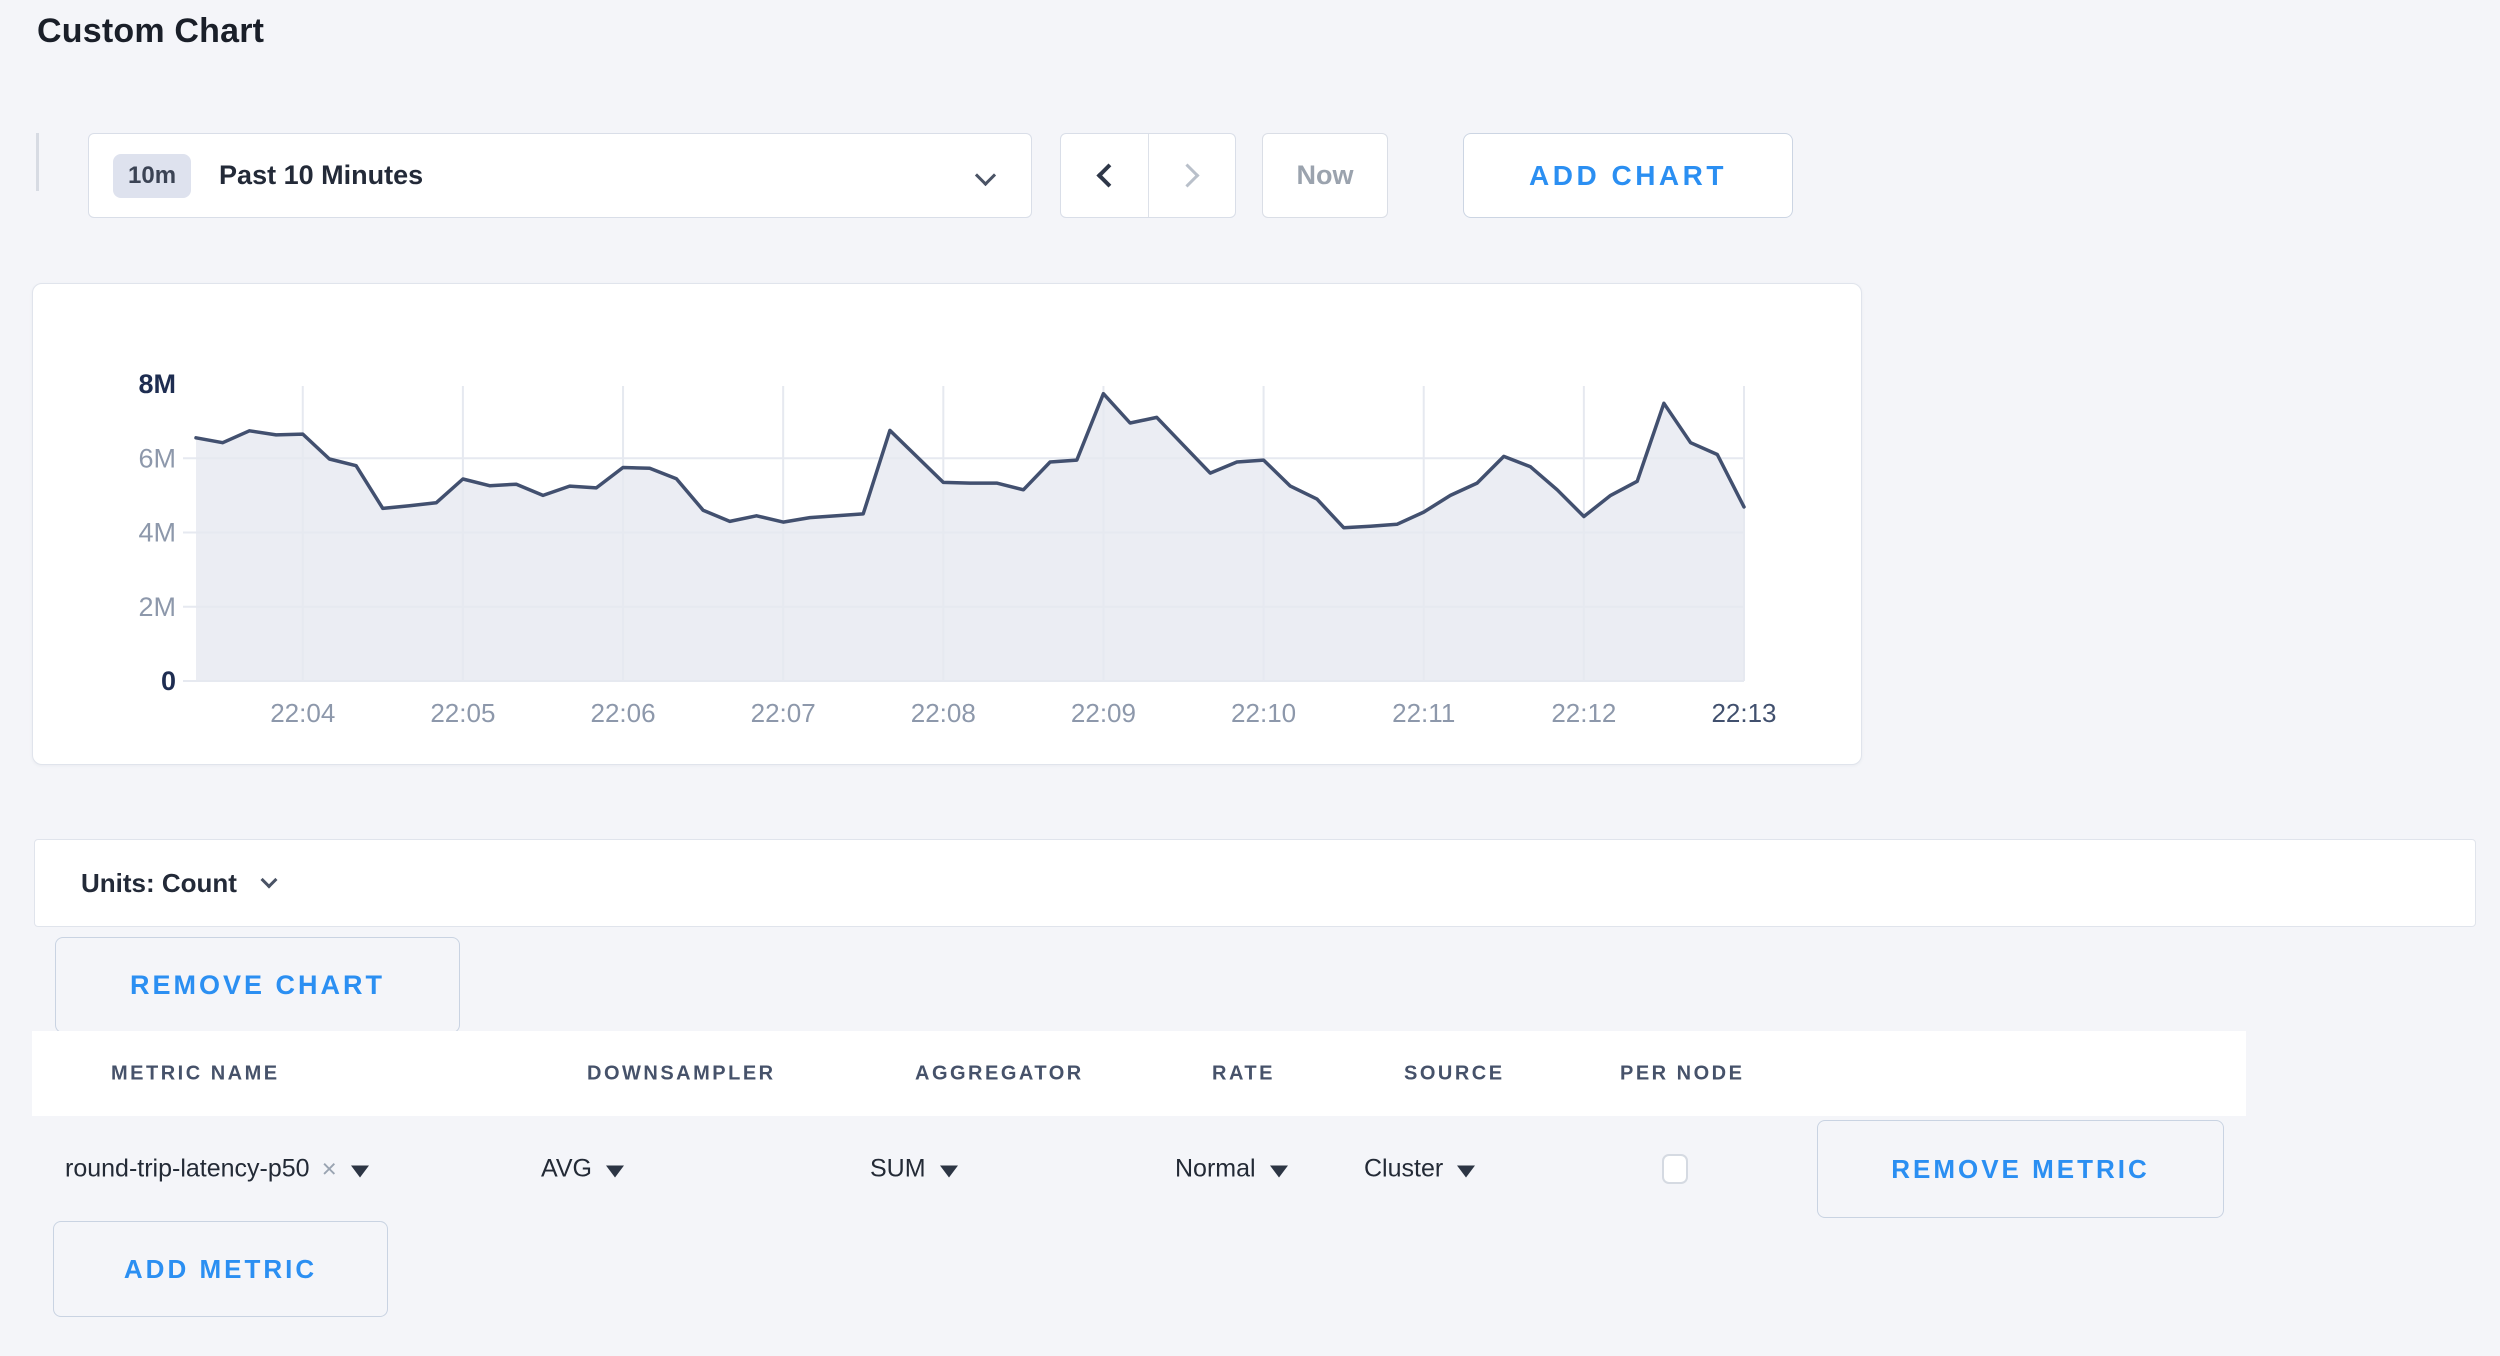  I want to click on rate-dropdown: Normal, so click(1231, 1169).